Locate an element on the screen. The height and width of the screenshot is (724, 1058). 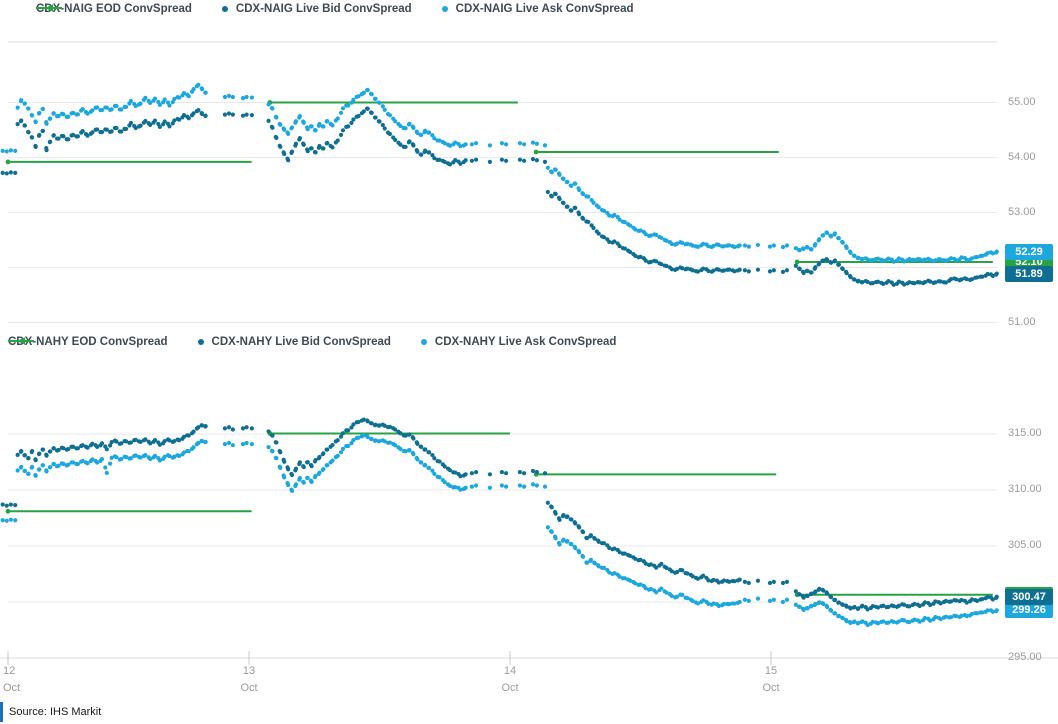
y-tick-label: 315.00 is located at coordinates (1025, 433).